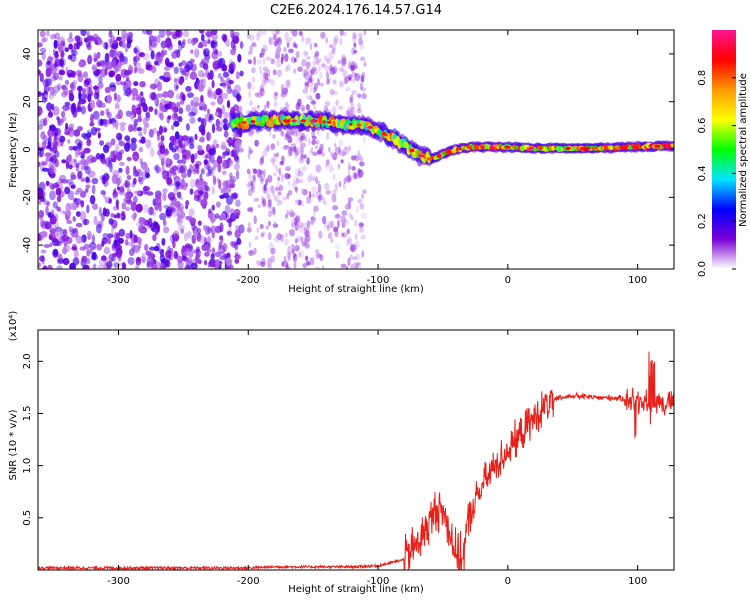 The image size is (750, 600). I want to click on colorbar-gradient, so click(724, 149).